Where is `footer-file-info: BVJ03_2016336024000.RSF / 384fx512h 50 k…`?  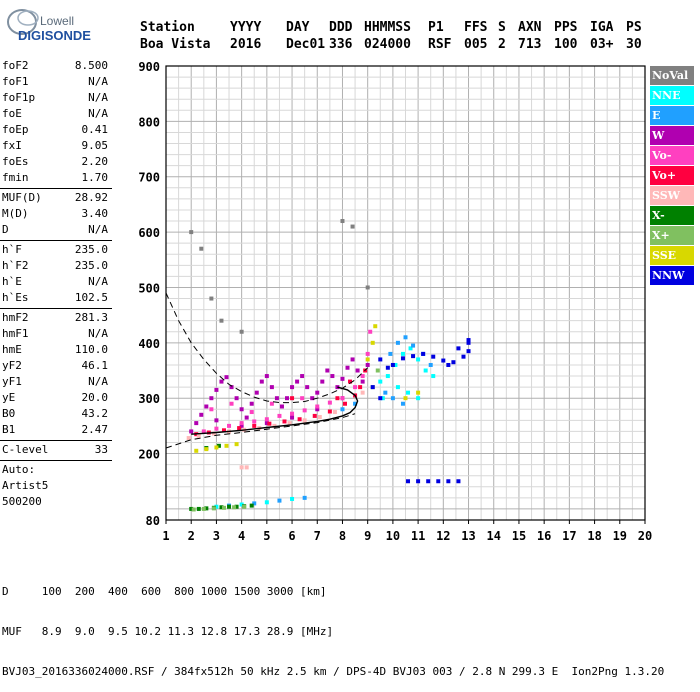
footer-file-info: BVJ03_2016336024000.RSF / 384fx512h 50 k… is located at coordinates (333, 671).